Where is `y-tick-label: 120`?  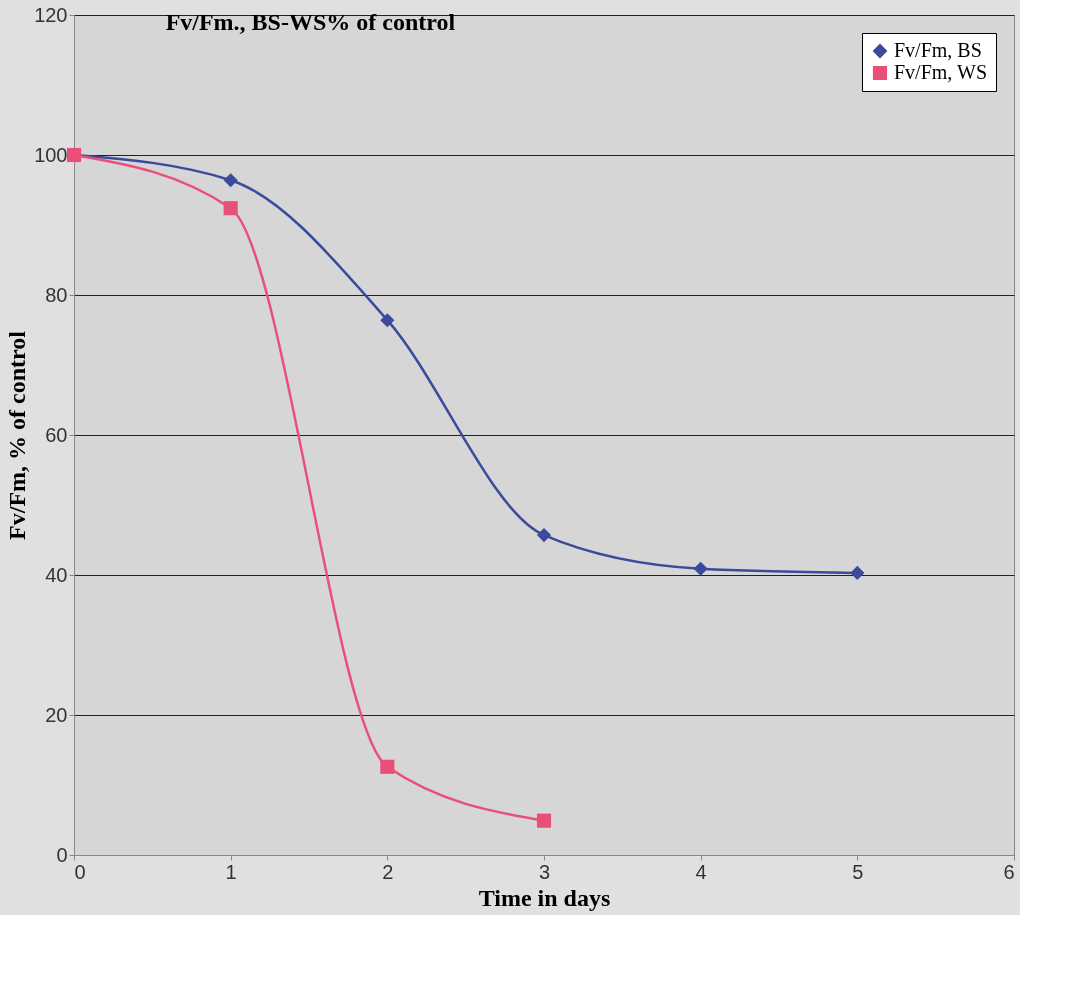 y-tick-label: 120 is located at coordinates (51, 14).